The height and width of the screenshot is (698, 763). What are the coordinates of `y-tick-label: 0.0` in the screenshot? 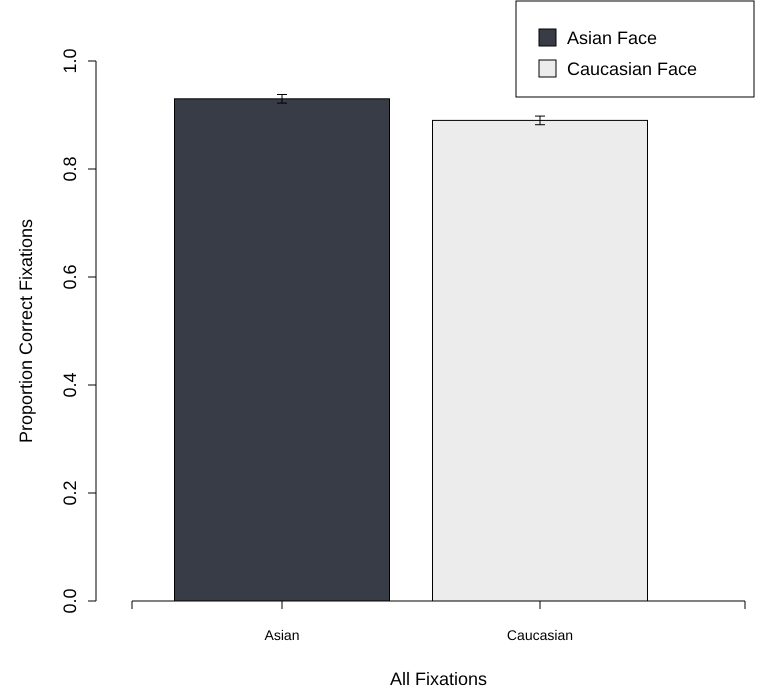 It's located at (70, 601).